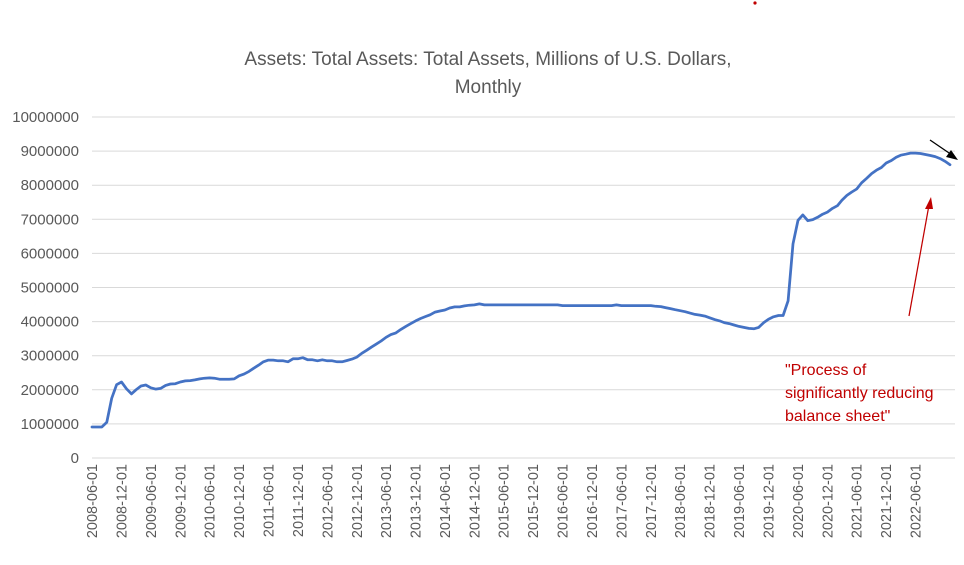  What do you see at coordinates (122, 501) in the screenshot?
I see `x-tick-label: 2008-12-01` at bounding box center [122, 501].